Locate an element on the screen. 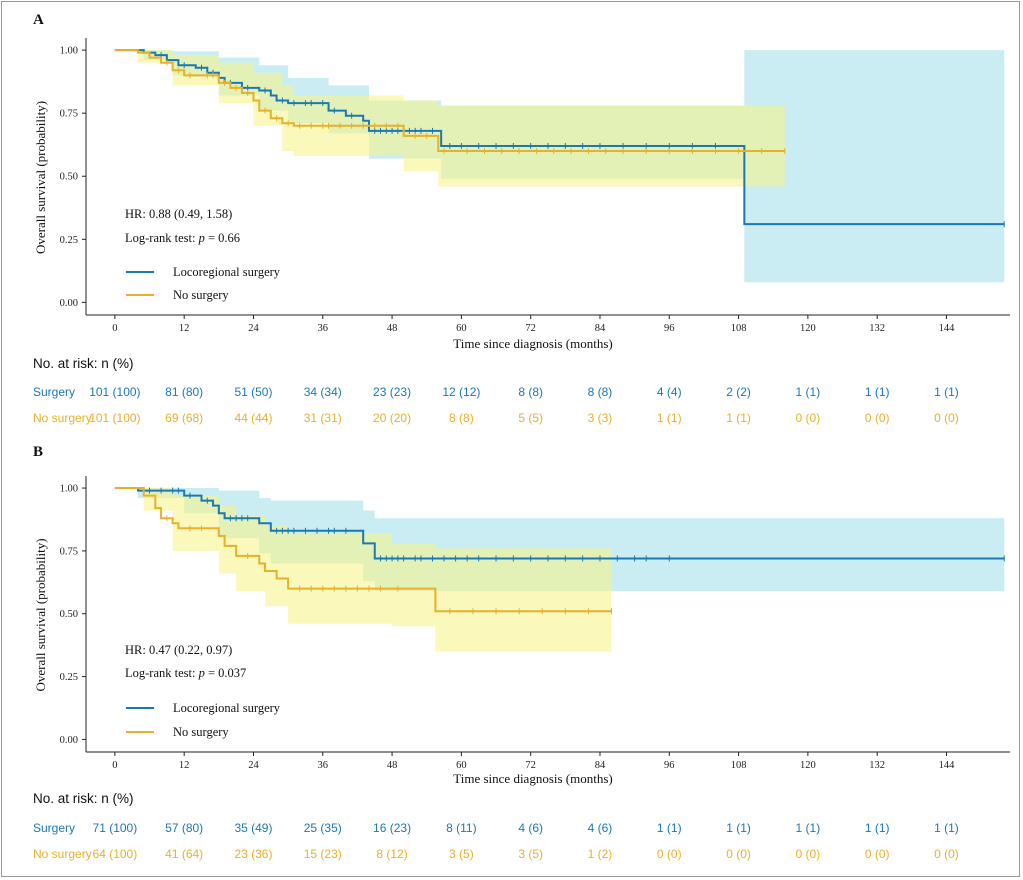 This screenshot has width=1023, height=880. risk-cell: 20 (20) is located at coordinates (392, 418).